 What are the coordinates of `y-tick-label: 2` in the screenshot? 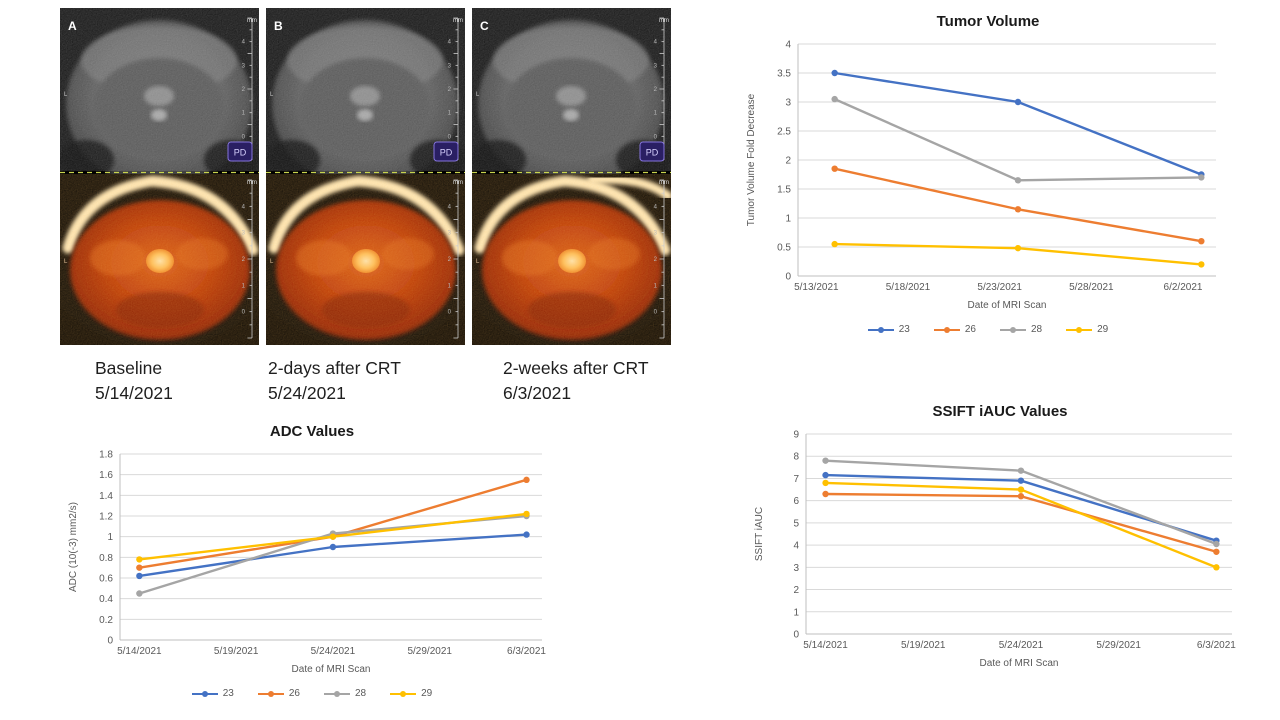 It's located at (796, 590).